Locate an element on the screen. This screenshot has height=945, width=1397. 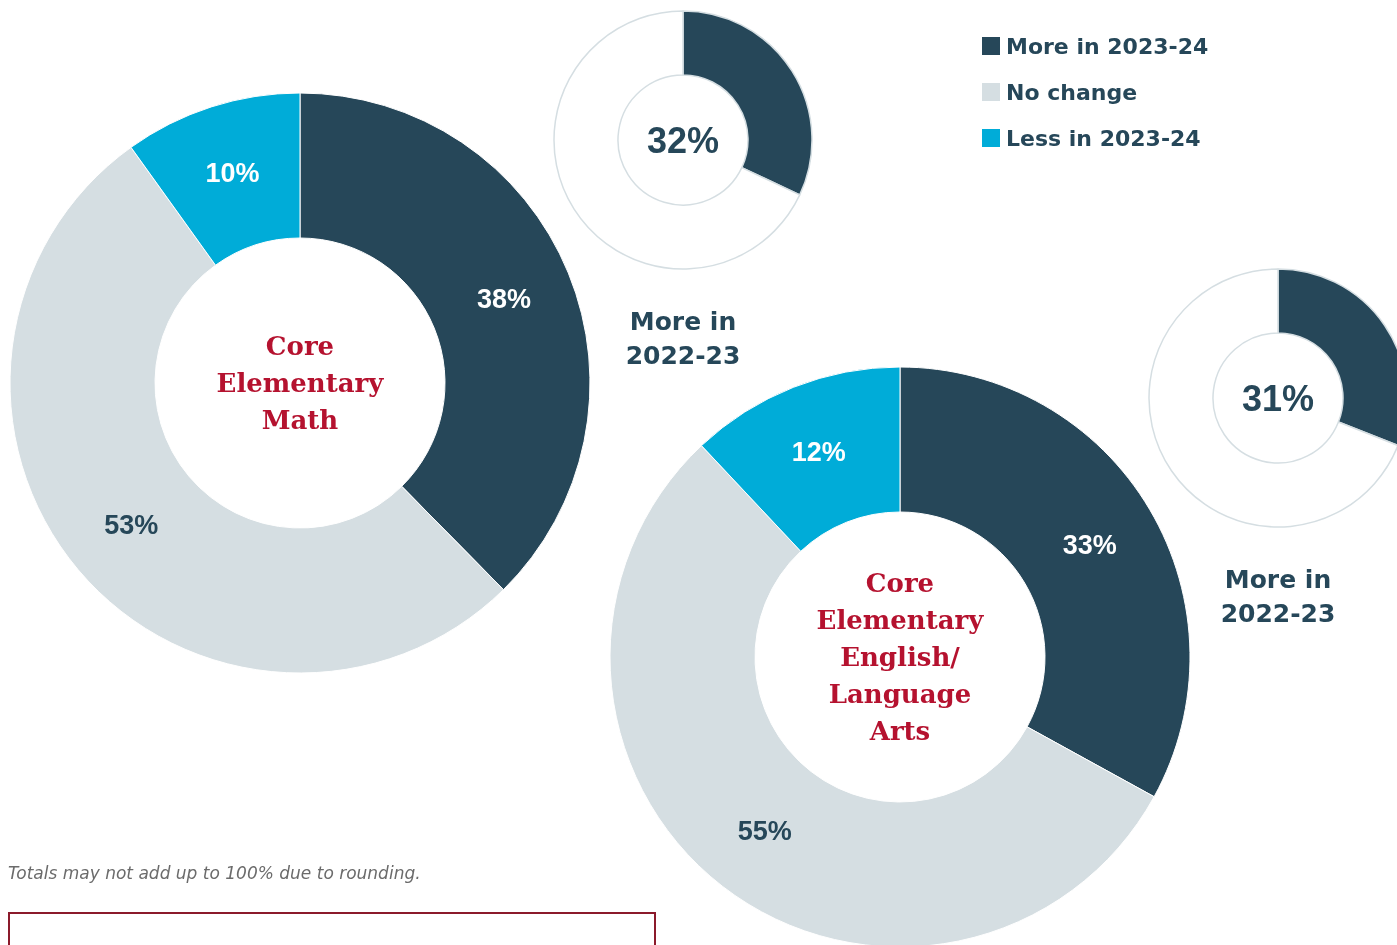
data-label: 53% is located at coordinates (131, 525).